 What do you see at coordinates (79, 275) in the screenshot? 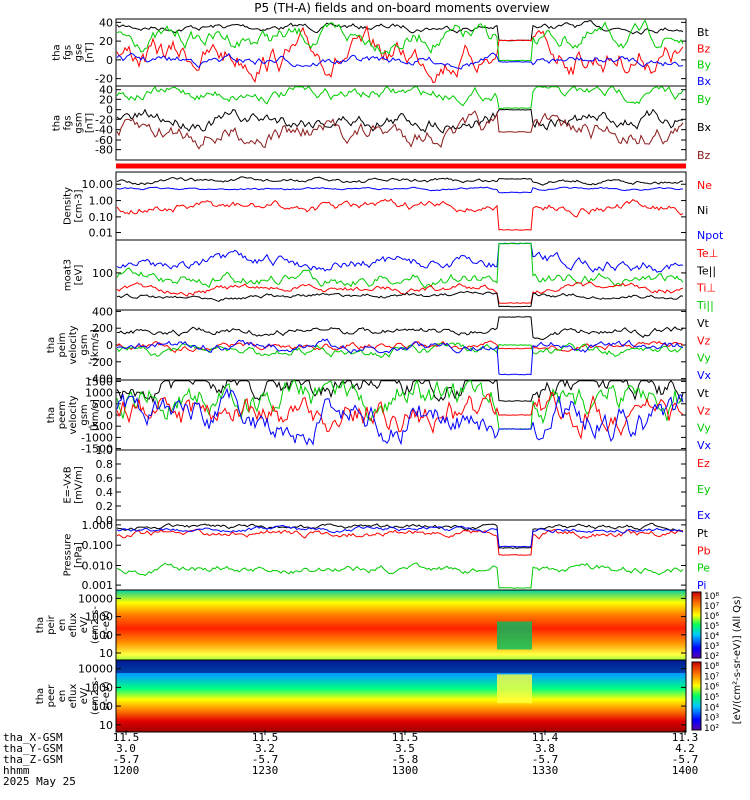
I see `y-axis-label: [eV]` at bounding box center [79, 275].